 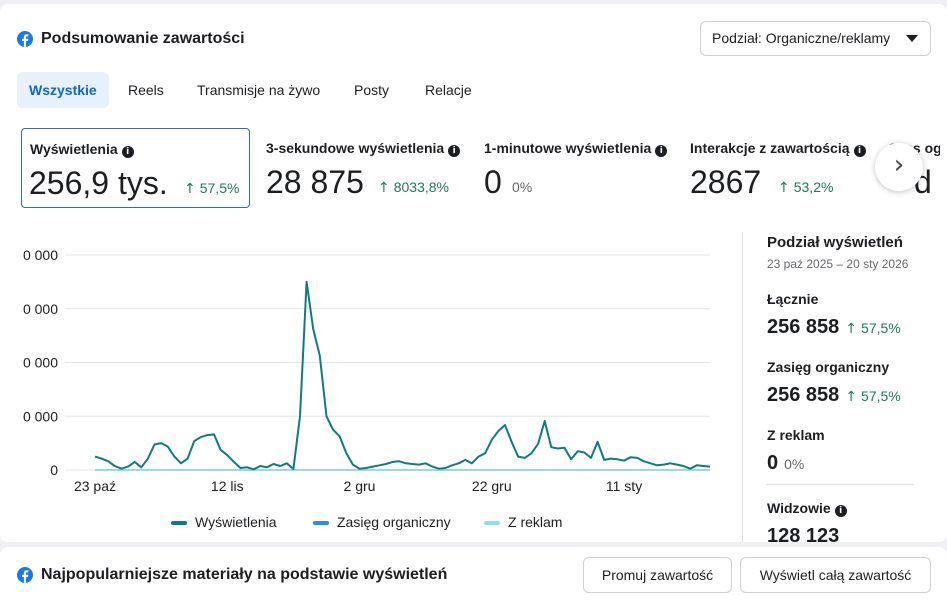 I want to click on metric-views: Wyświetlenia i 256,9 tys. ↑ 57,5%, so click(x=135, y=168).